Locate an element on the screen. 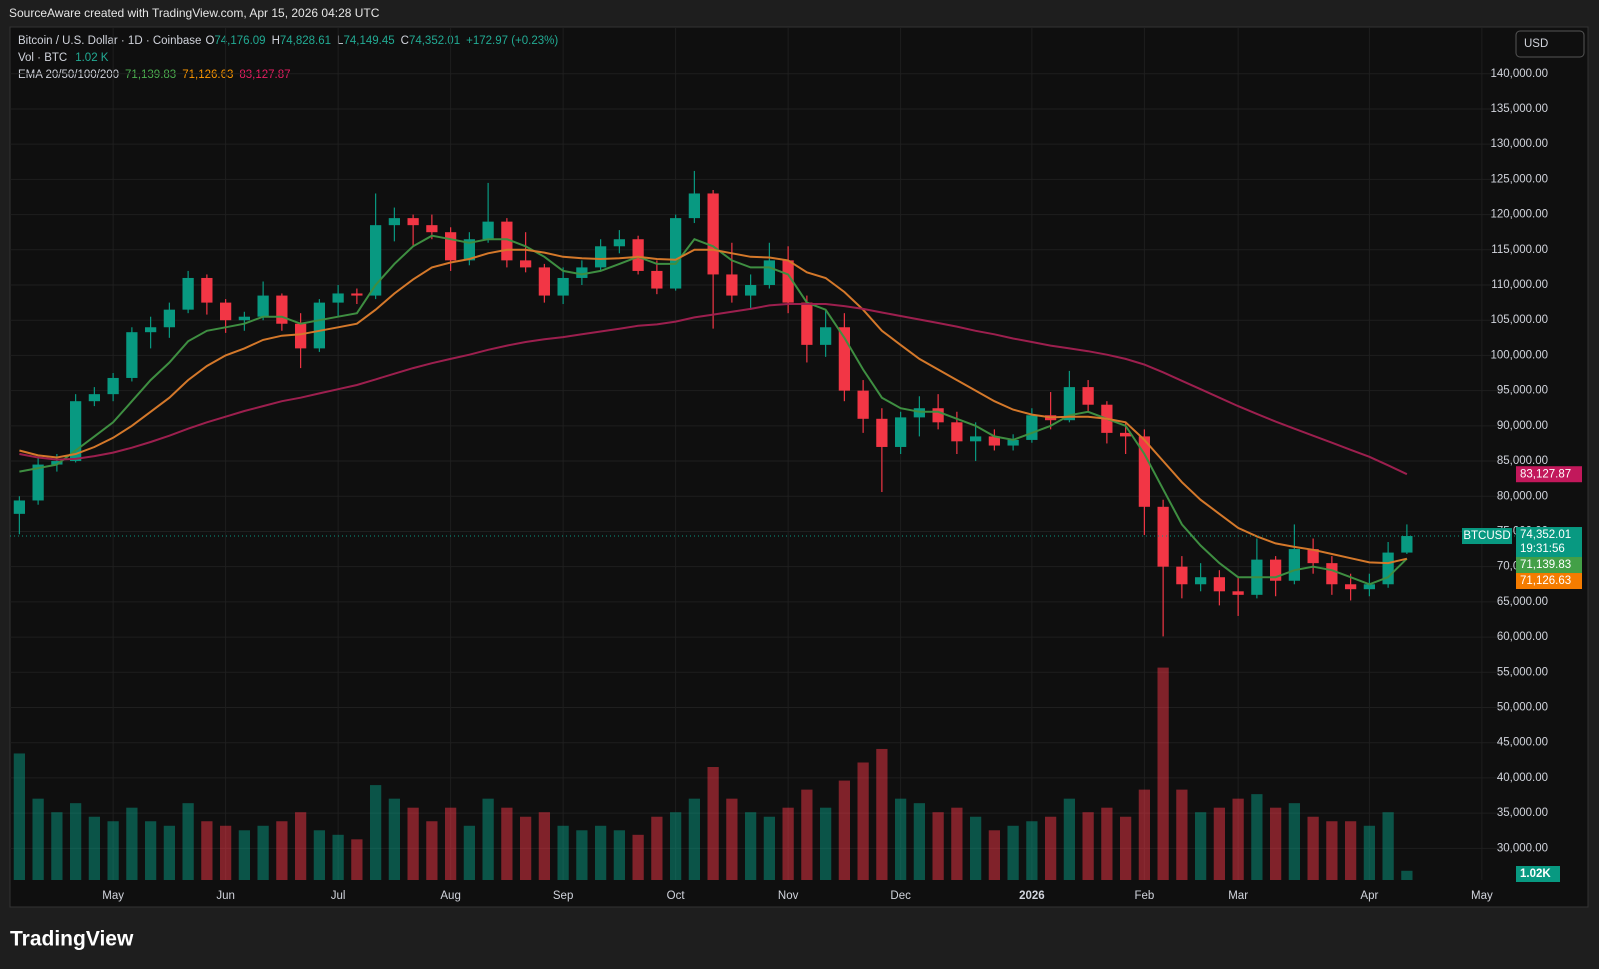 The height and width of the screenshot is (969, 1599). y-tick-label: 85,000.00 is located at coordinates (1522, 461).